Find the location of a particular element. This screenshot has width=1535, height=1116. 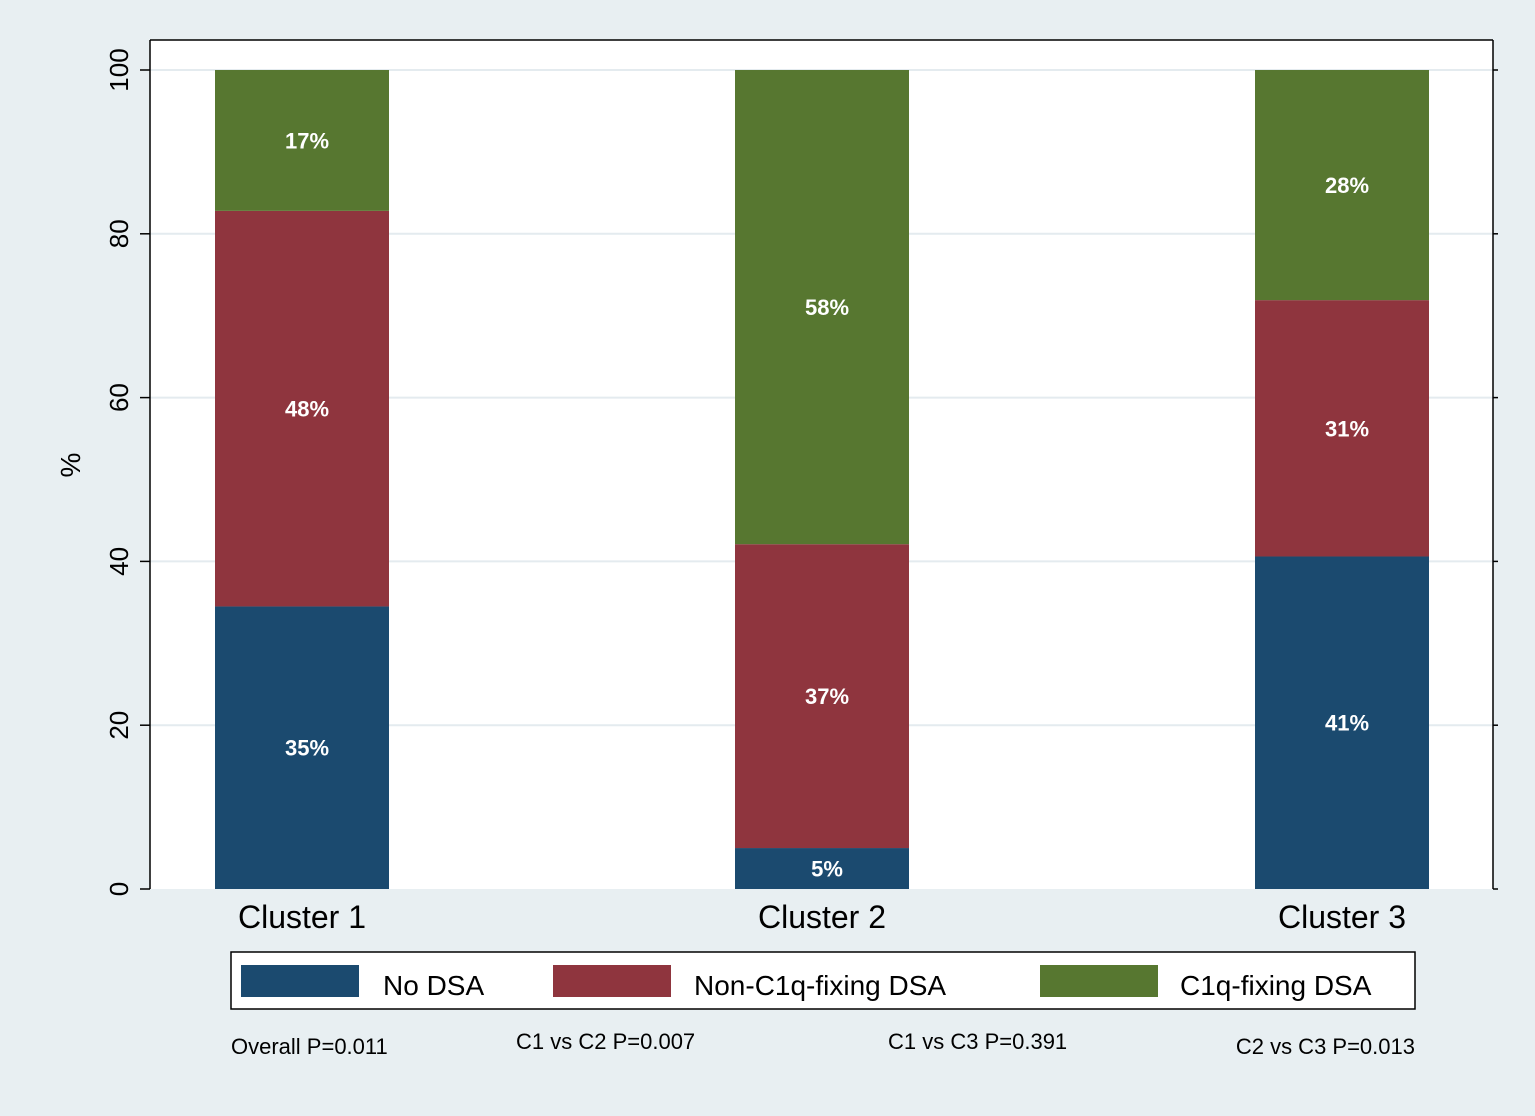

x-tick-label: Cluster 2 is located at coordinates (822, 917).